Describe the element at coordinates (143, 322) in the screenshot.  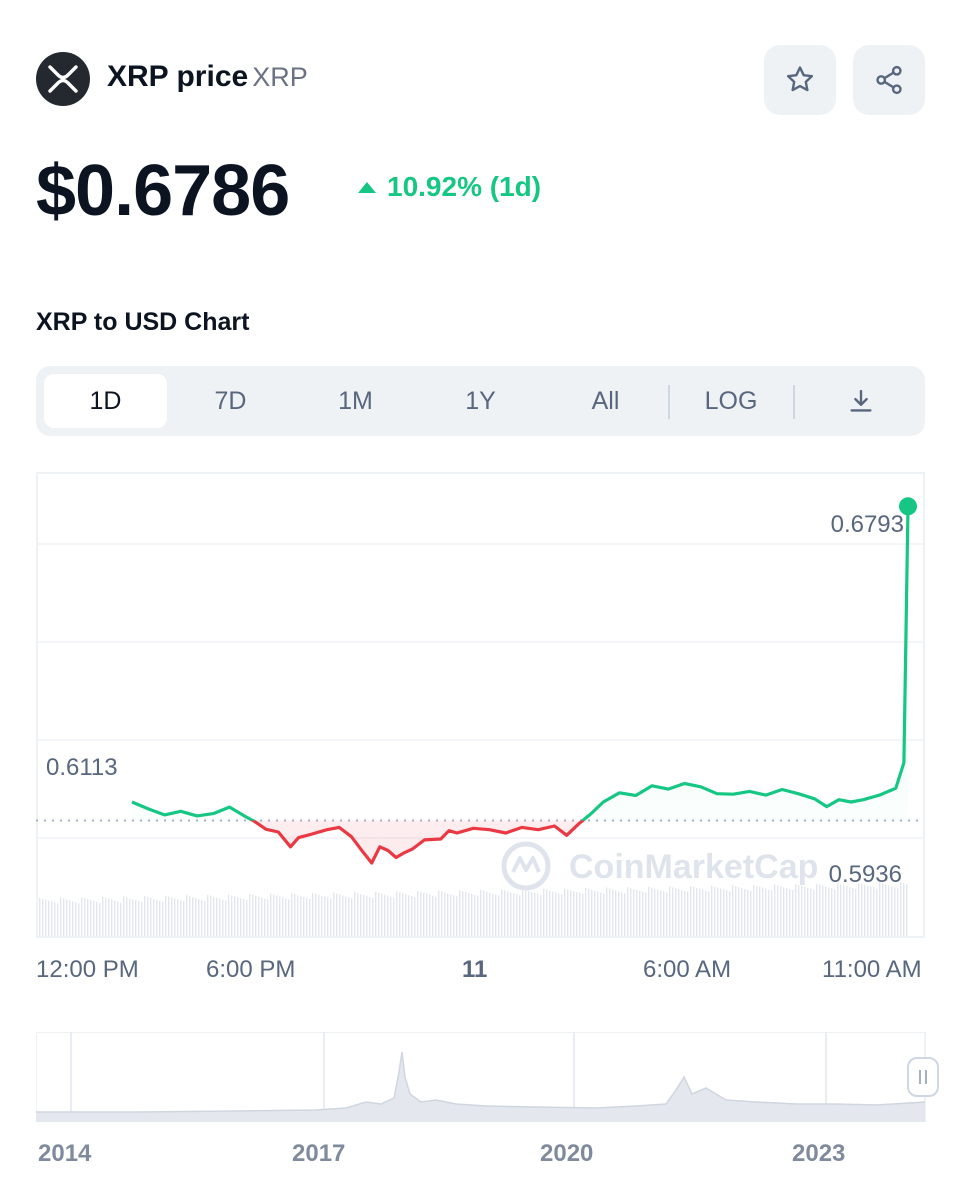
I see `chart-title: XRP to USD Chart` at that location.